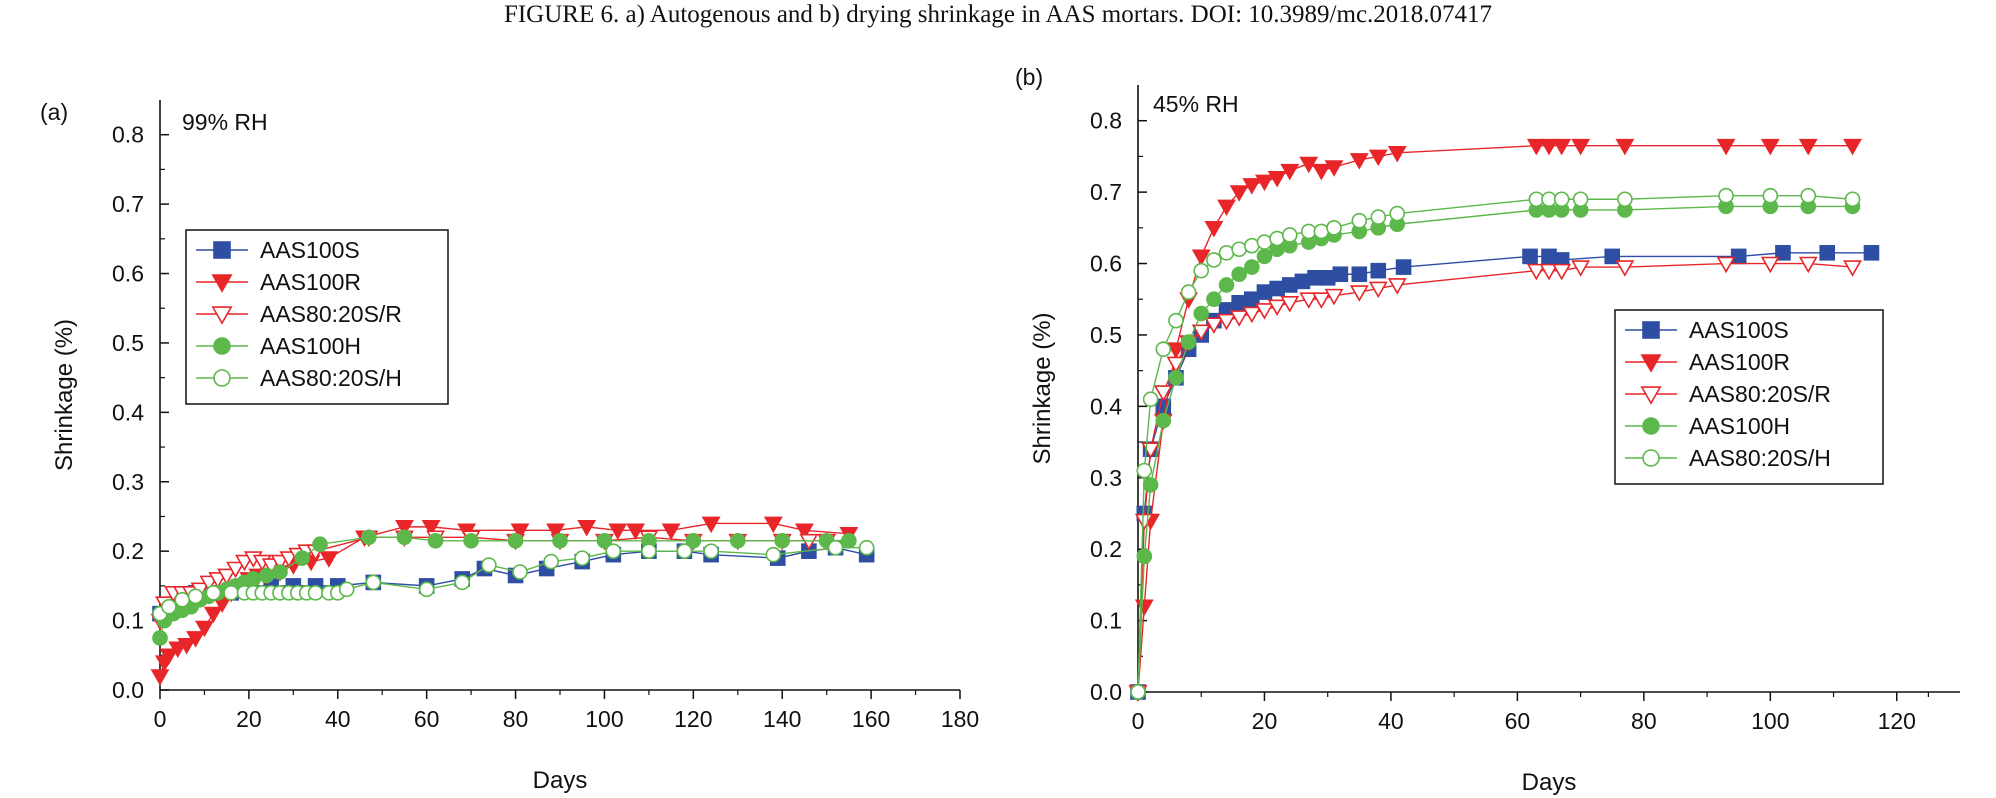 The height and width of the screenshot is (798, 1996). Describe the element at coordinates (160, 719) in the screenshot. I see `x-tick-label: 0` at that location.